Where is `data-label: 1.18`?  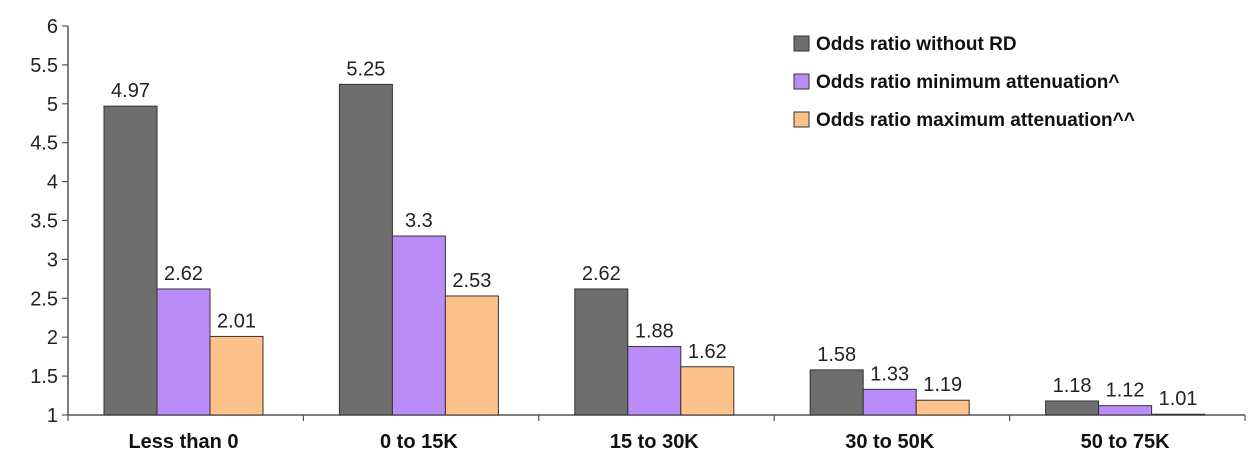 data-label: 1.18 is located at coordinates (1072, 386).